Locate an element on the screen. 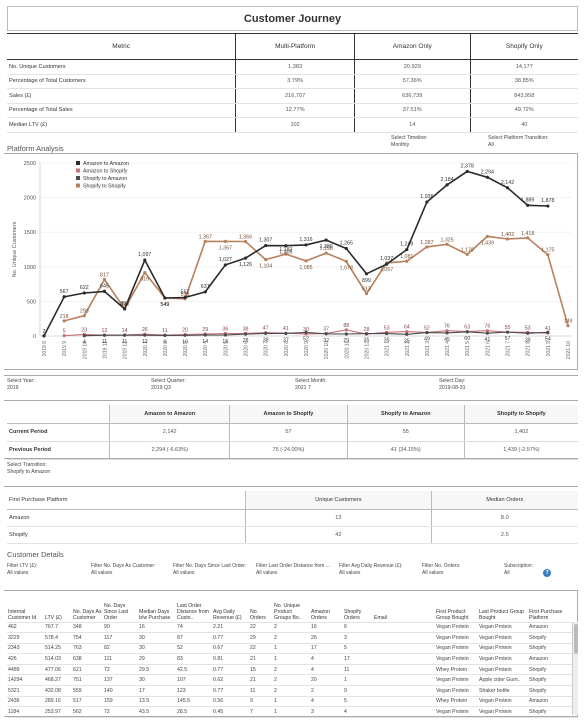 This screenshot has width=585, height=720. year-select: Select Year: 2019 is located at coordinates (21, 385).